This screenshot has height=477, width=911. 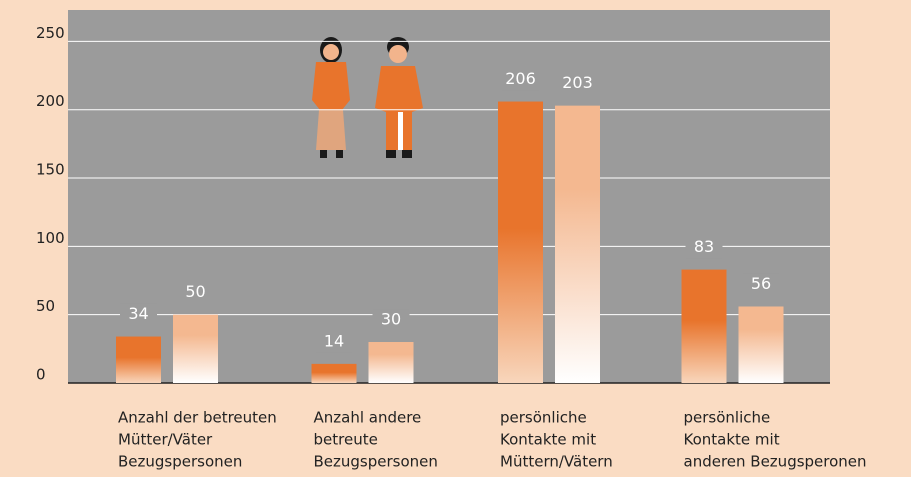 I want to click on value-label: 56, so click(x=761, y=283).